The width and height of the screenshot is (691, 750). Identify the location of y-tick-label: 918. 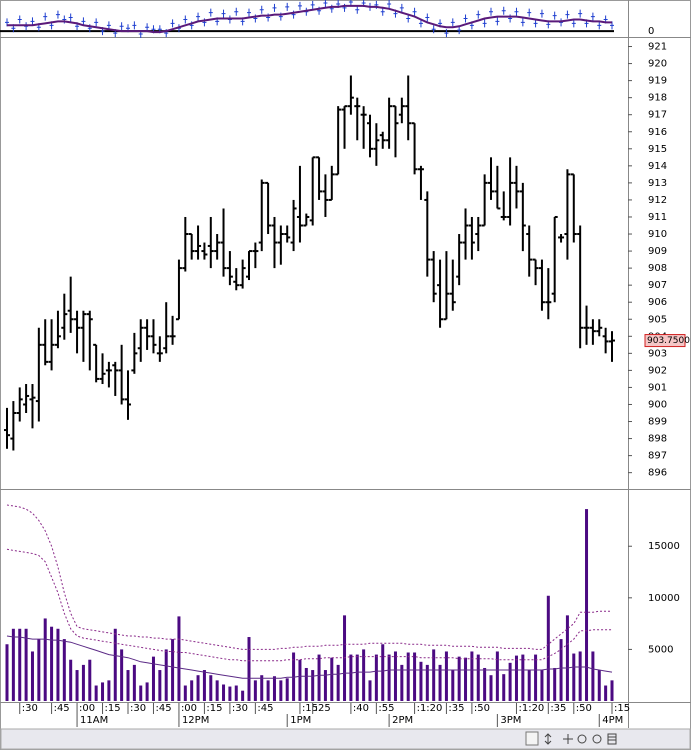
(657, 98).